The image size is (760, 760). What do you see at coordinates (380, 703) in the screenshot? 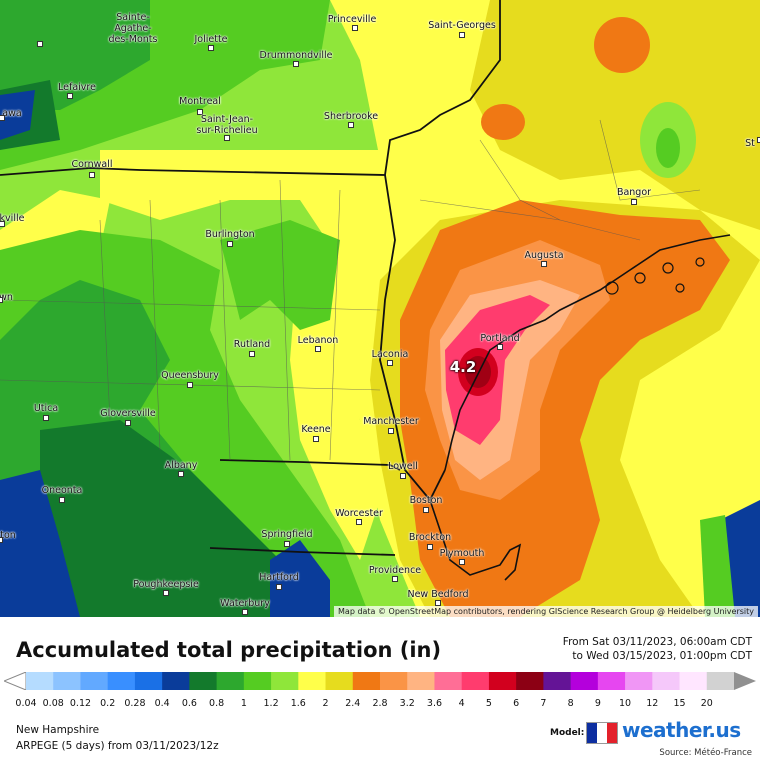
I see `scale-tick-label: 2.8` at bounding box center [380, 703].